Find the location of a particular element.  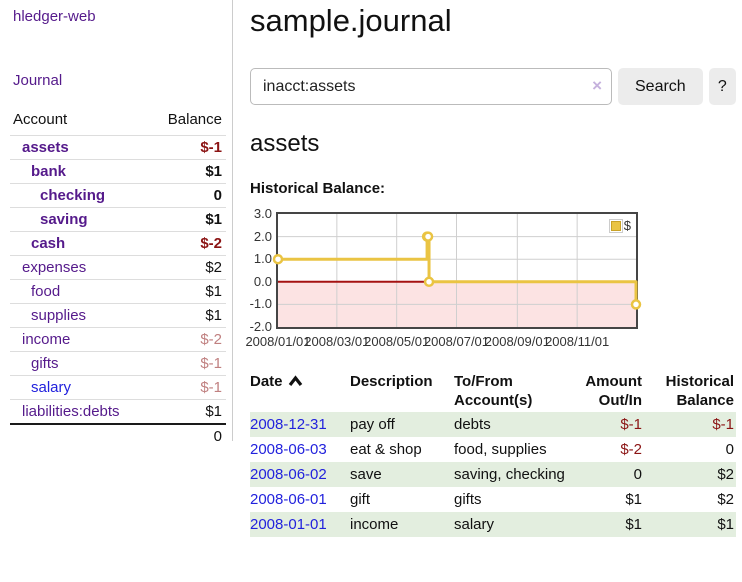

accounts-header-account: Account is located at coordinates (40, 119).